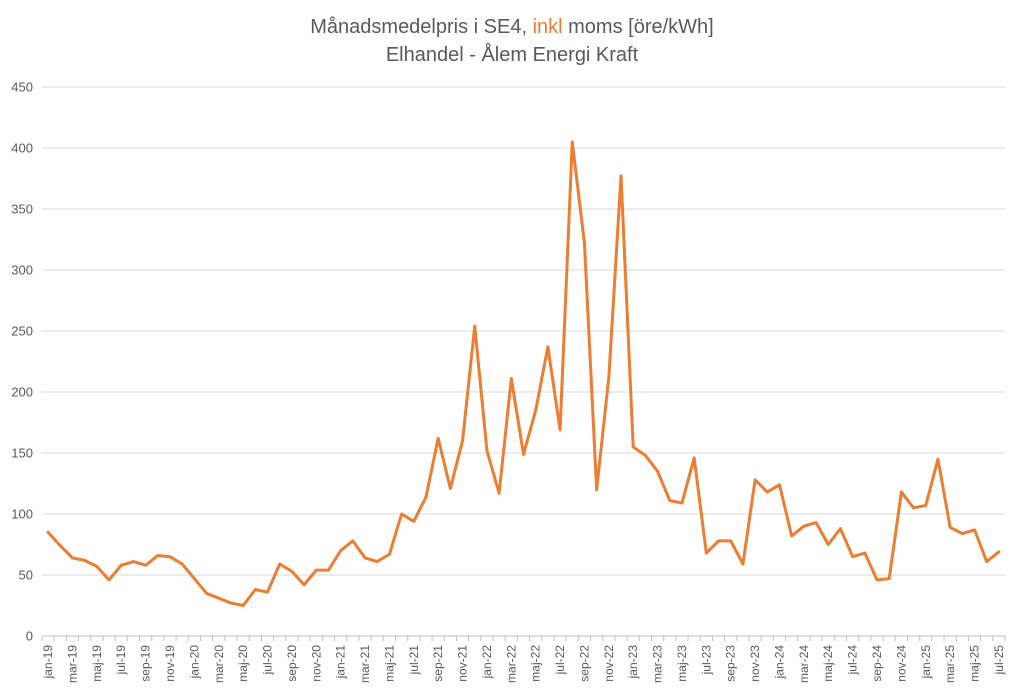 The height and width of the screenshot is (699, 1024). Describe the element at coordinates (48, 662) in the screenshot. I see `x-tick-label: jan-19` at that location.